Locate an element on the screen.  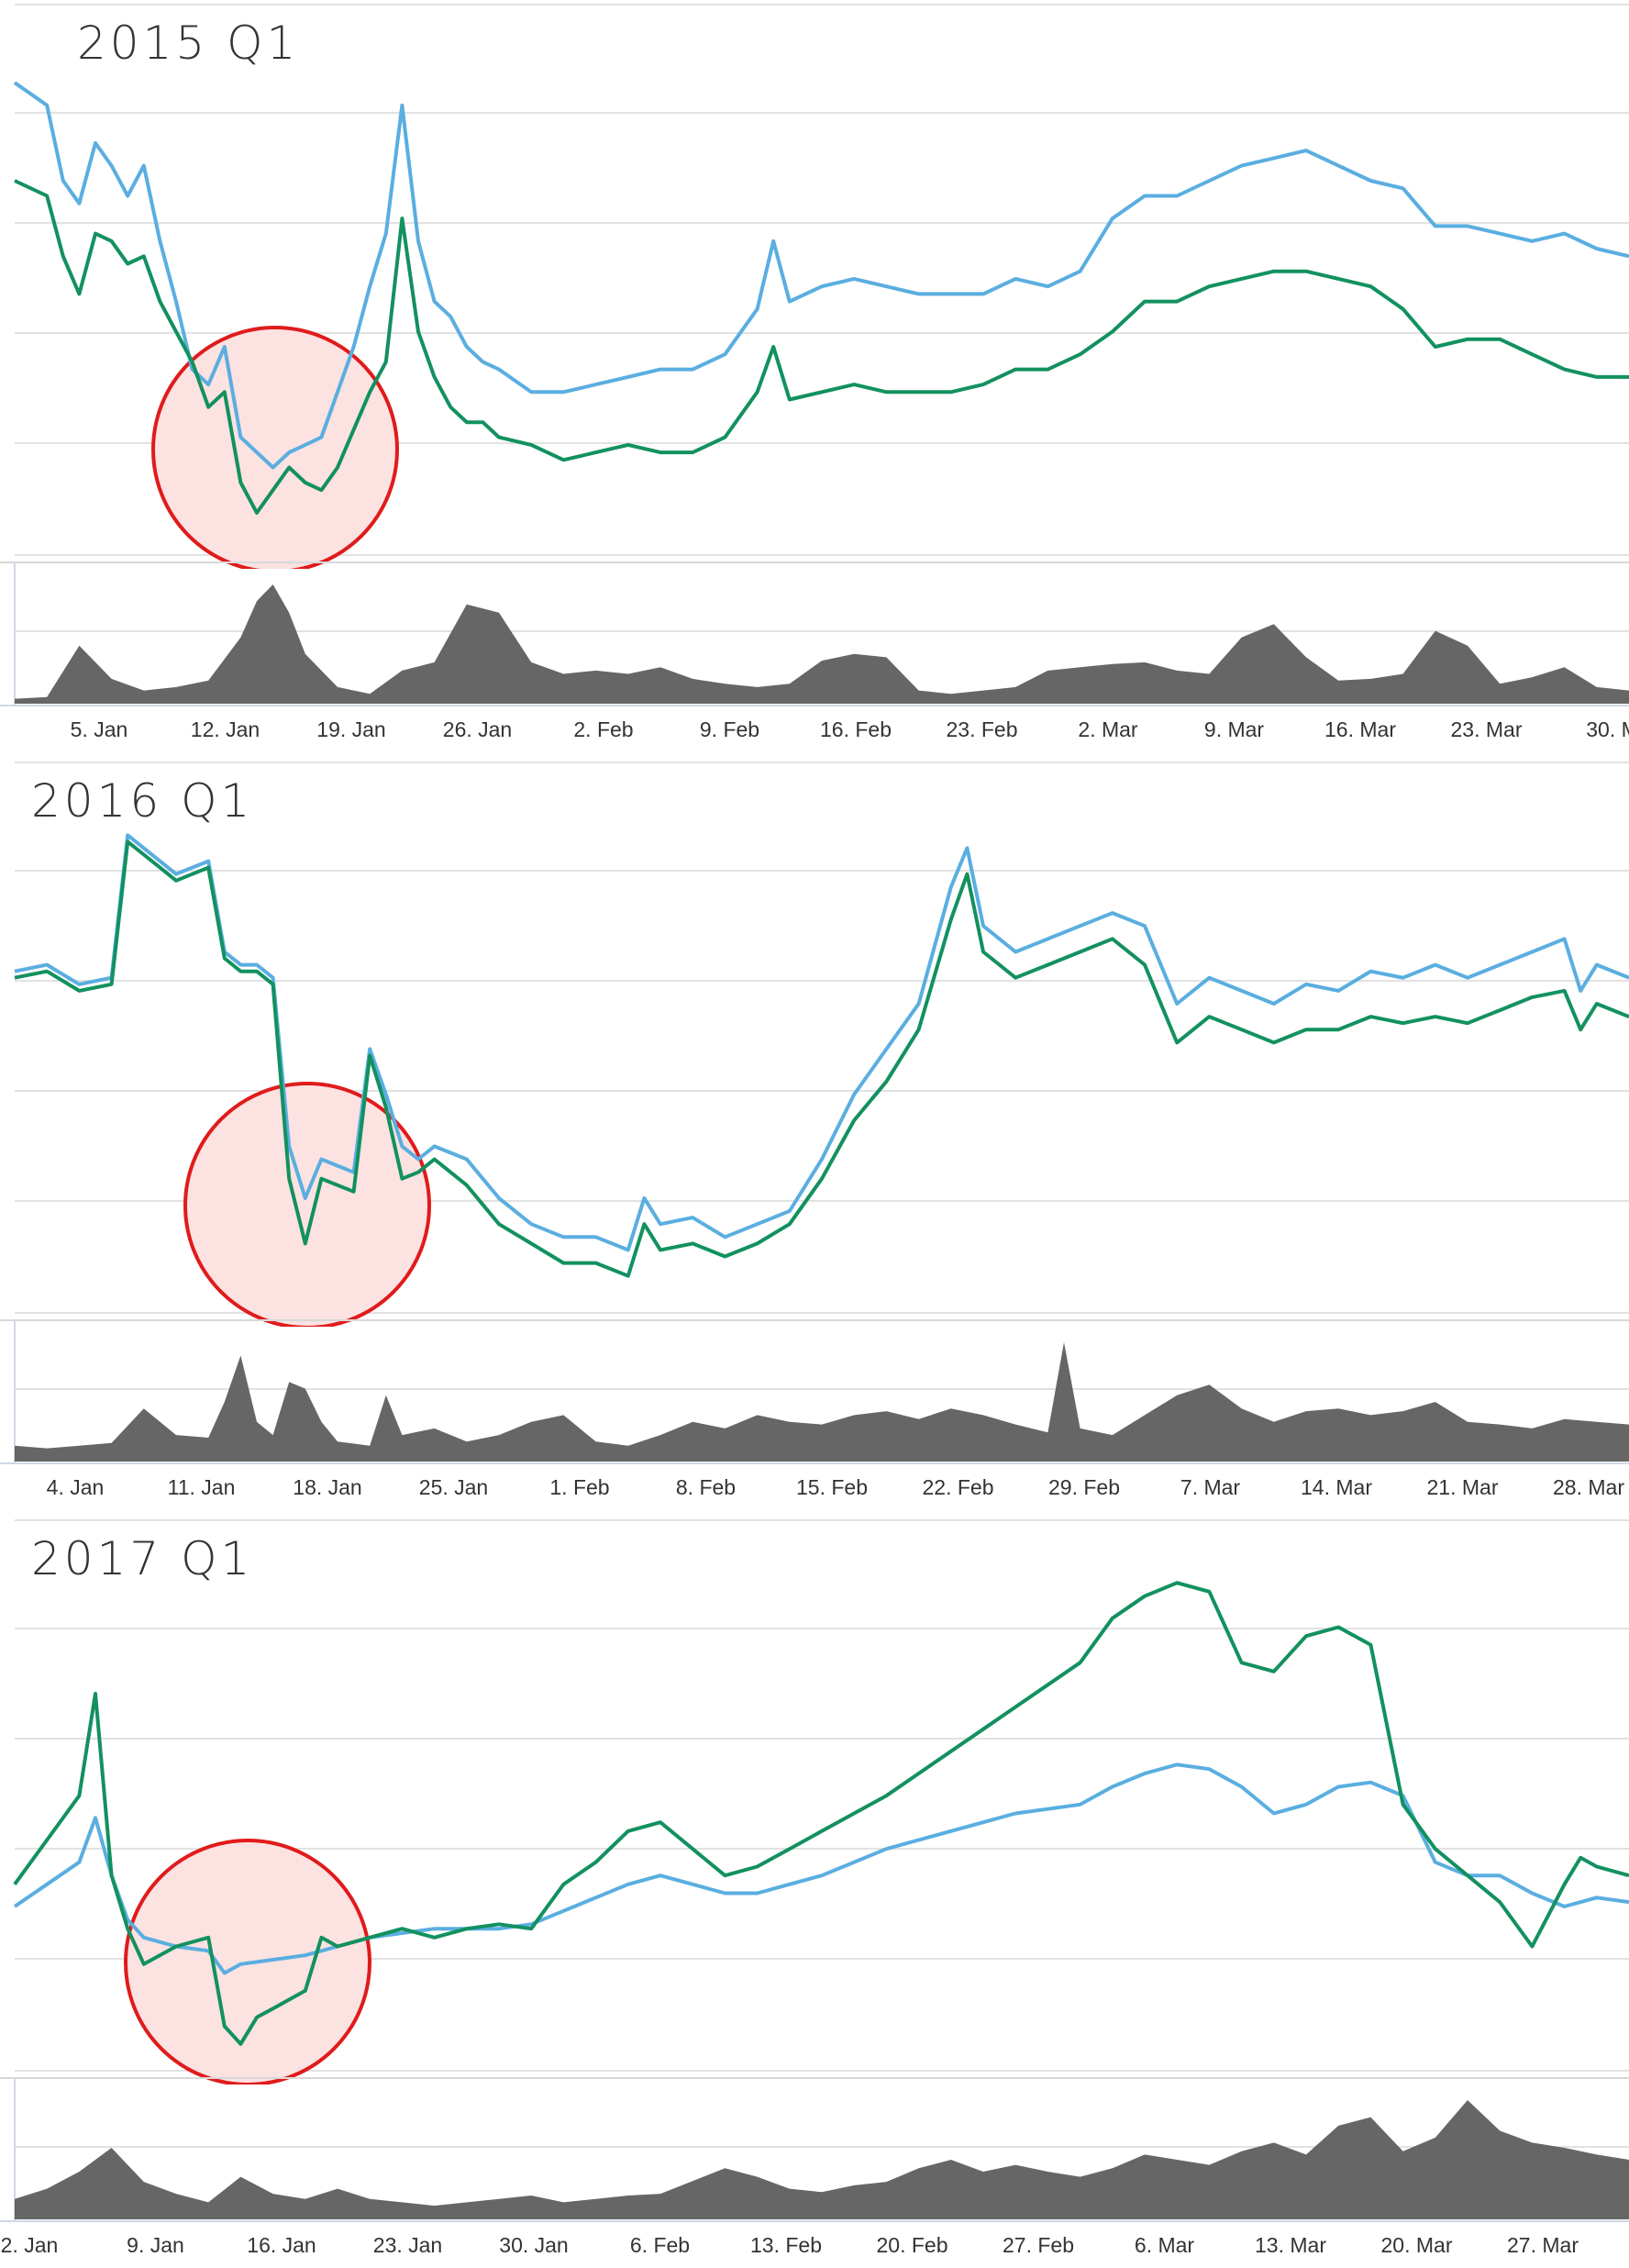
x-tick-label: 18. Jan is located at coordinates (328, 1487).